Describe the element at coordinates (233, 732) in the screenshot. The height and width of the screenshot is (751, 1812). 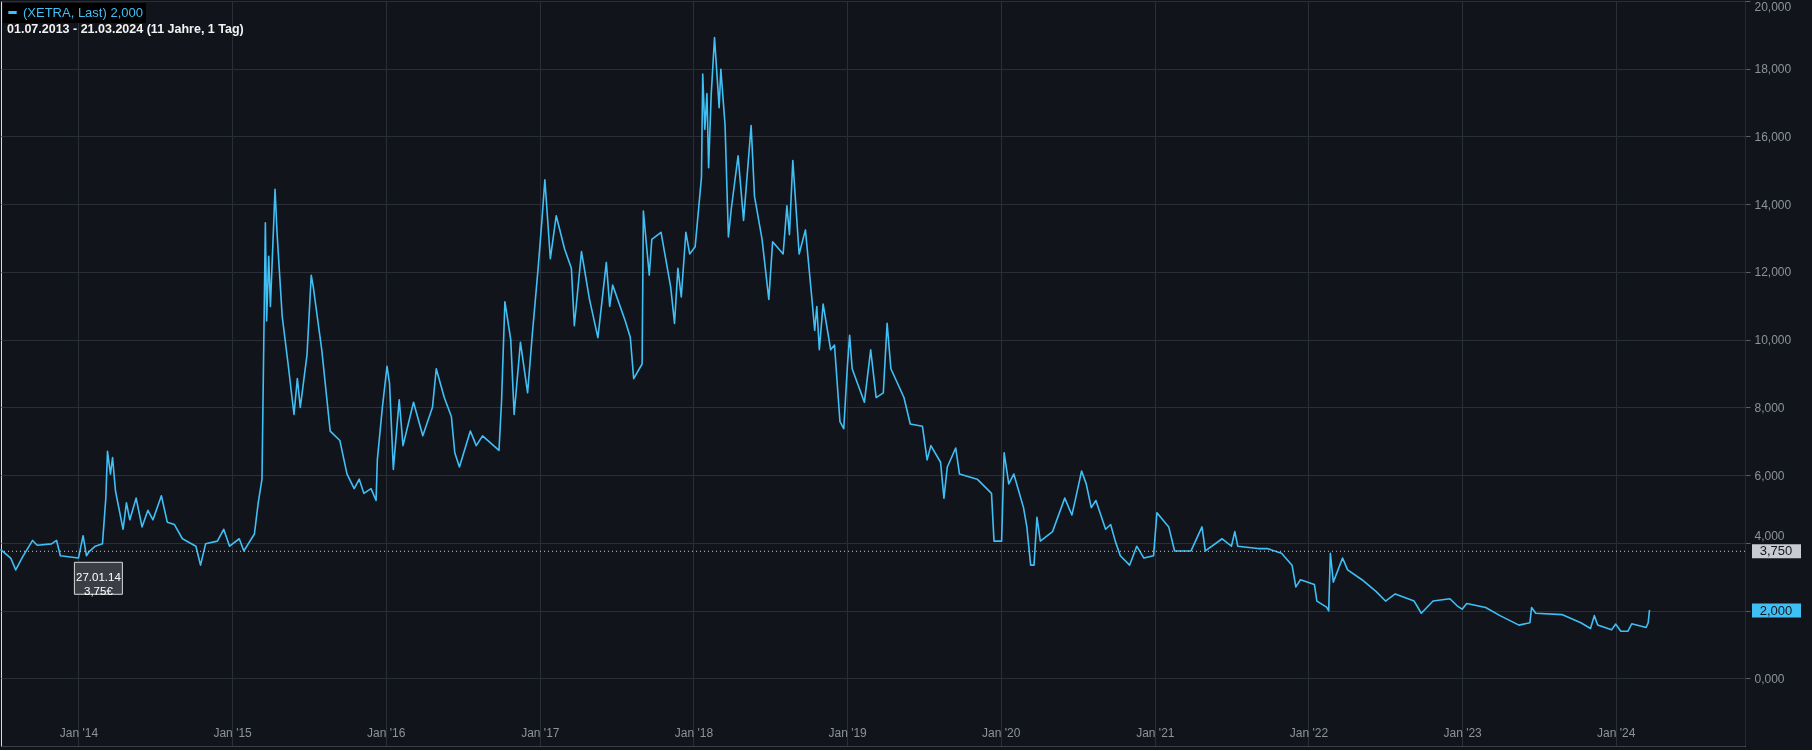
I see `x-tick-label: Jan '15` at that location.